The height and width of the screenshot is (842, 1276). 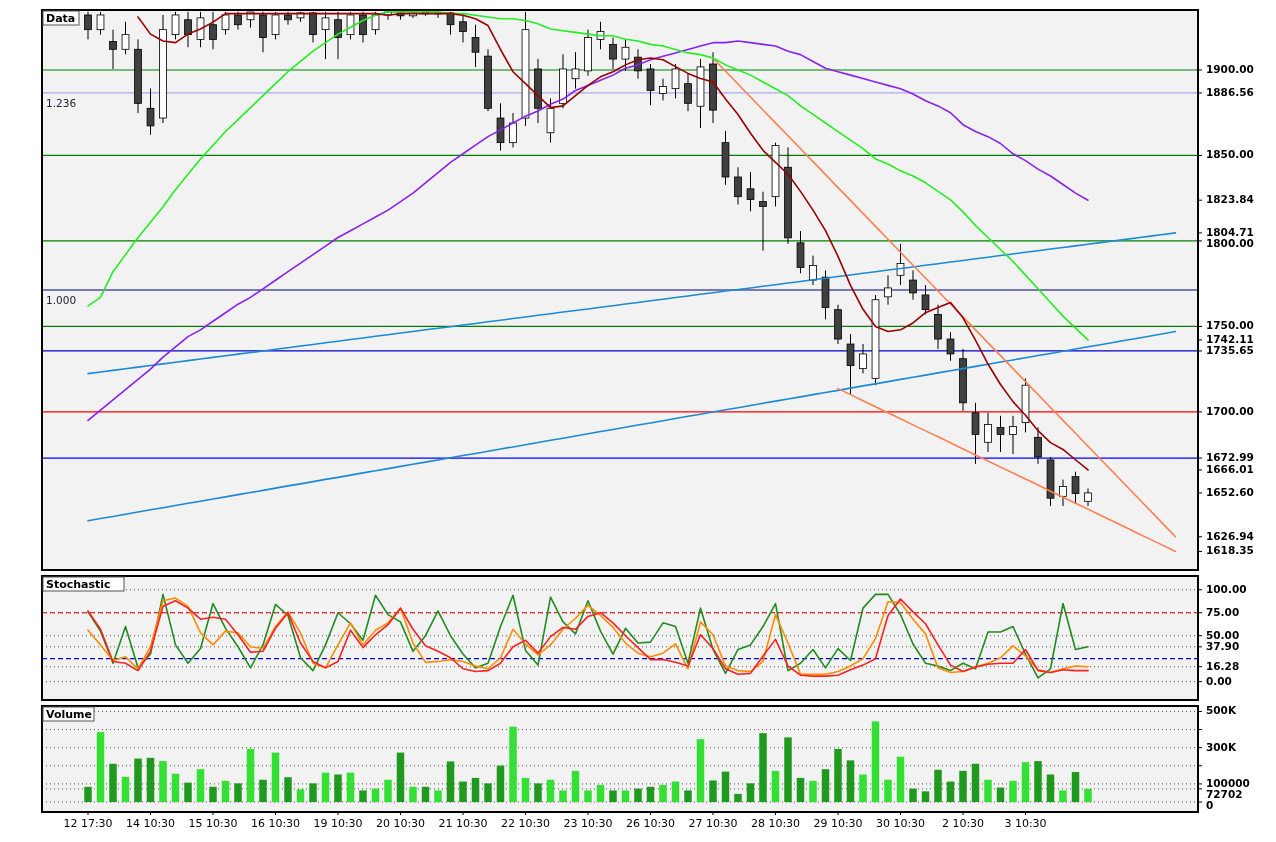 What do you see at coordinates (1223, 611) in the screenshot?
I see `y-tick-label: 75.00` at bounding box center [1223, 611].